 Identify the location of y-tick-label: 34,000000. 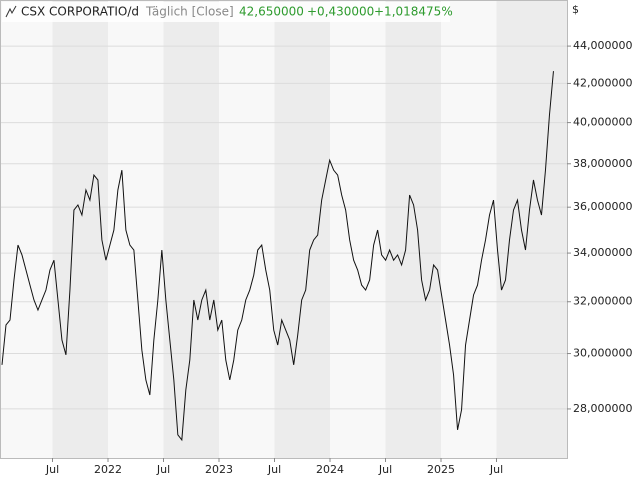
(603, 252).